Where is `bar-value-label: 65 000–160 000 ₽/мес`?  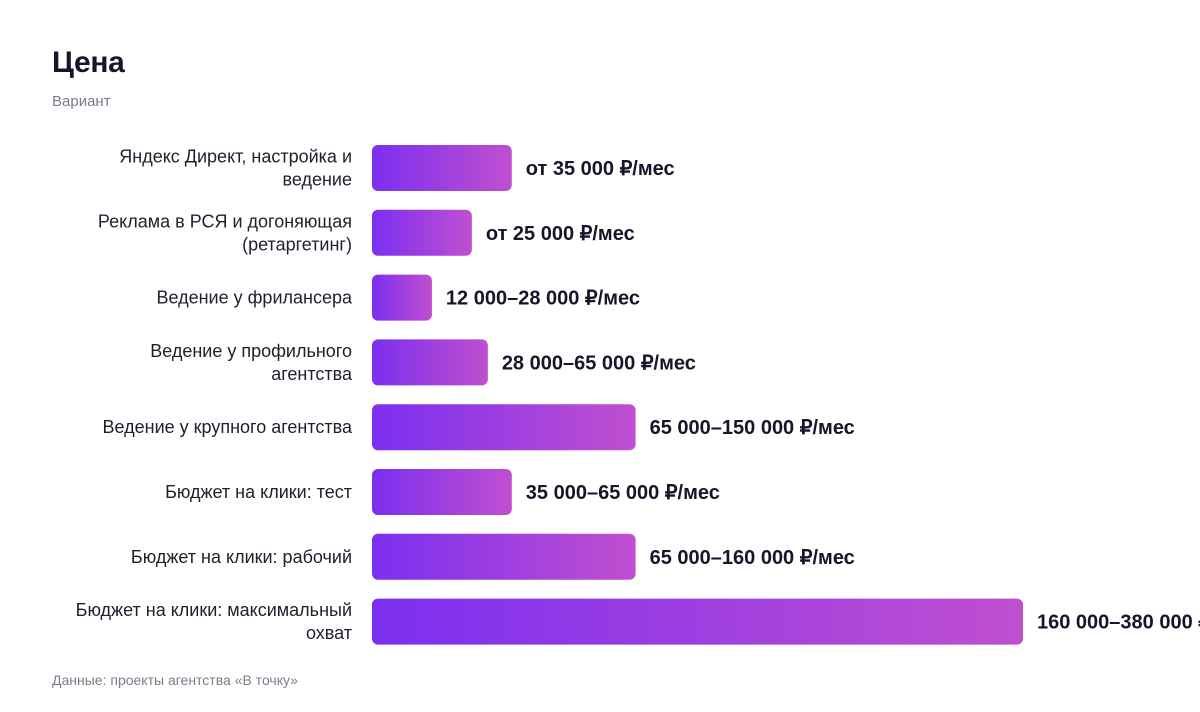 bar-value-label: 65 000–160 000 ₽/мес is located at coordinates (752, 558).